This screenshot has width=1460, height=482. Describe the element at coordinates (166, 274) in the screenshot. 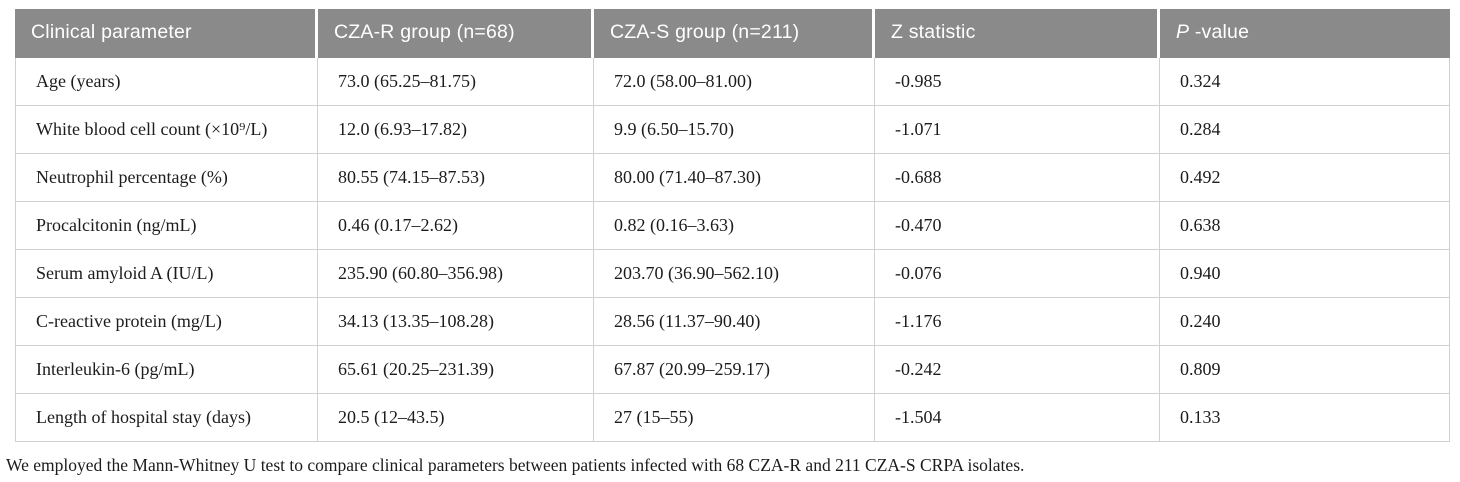

I see `cell-parameter: Serum amyloid A (IU/L)` at that location.